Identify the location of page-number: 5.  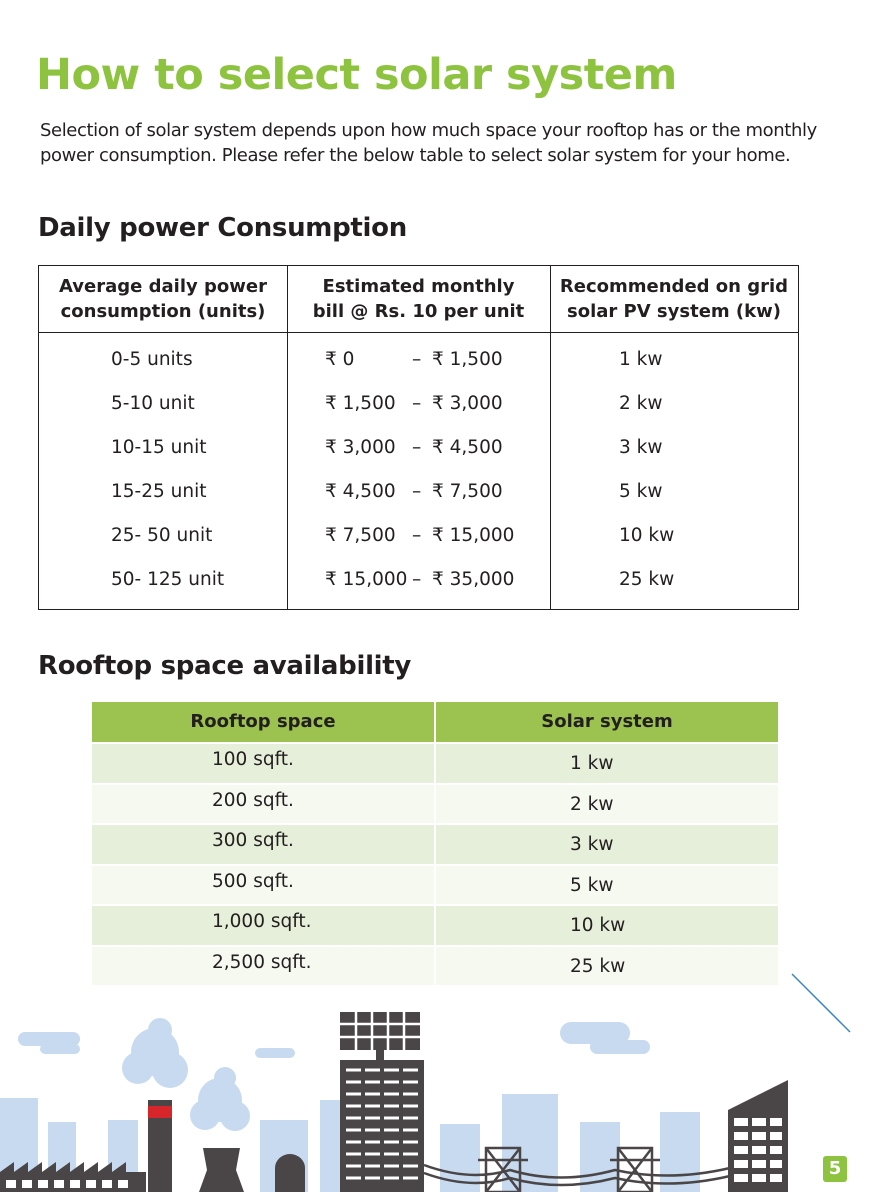
(835, 1169).